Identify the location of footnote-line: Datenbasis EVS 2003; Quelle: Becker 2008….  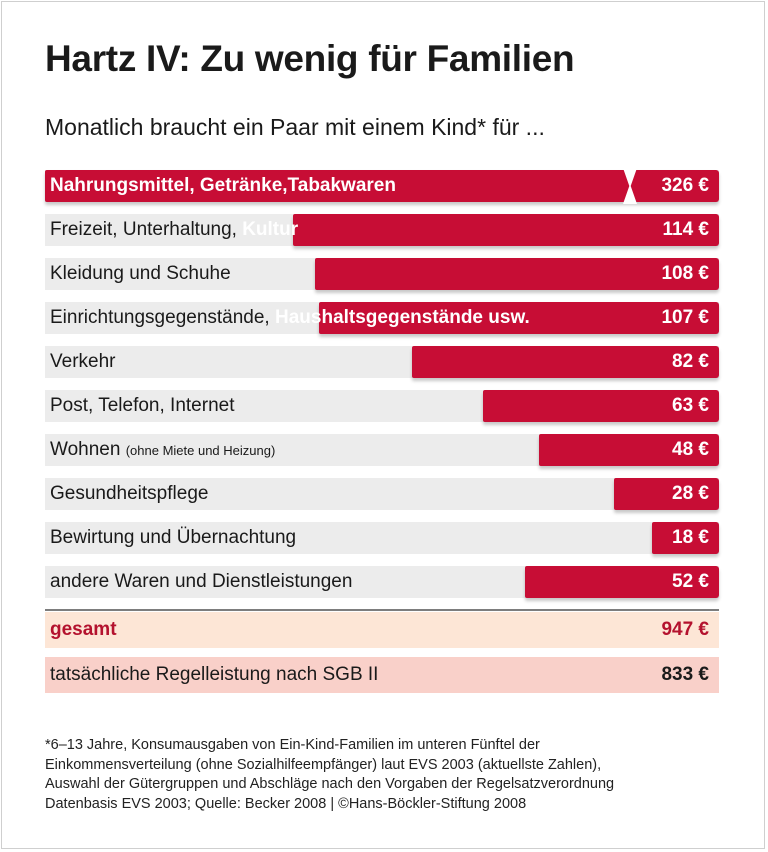
(286, 803).